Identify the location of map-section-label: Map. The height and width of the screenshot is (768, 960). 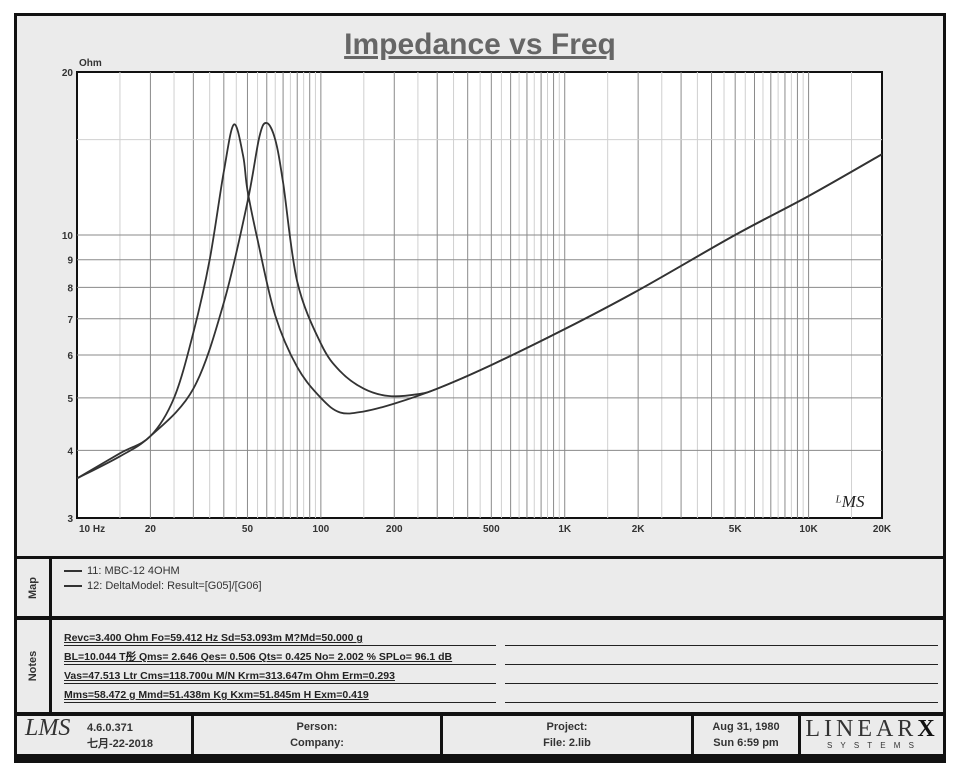
(33, 587).